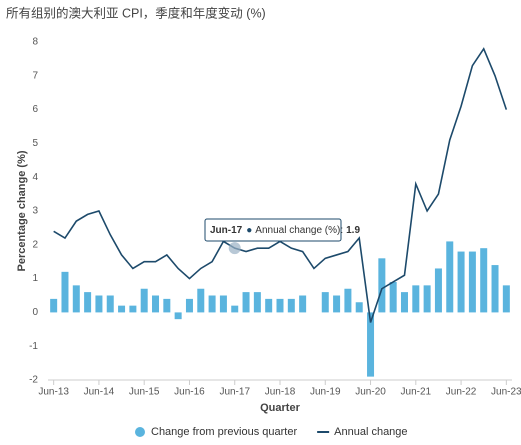  Describe the element at coordinates (234, 248) in the screenshot. I see `hover-point` at that location.